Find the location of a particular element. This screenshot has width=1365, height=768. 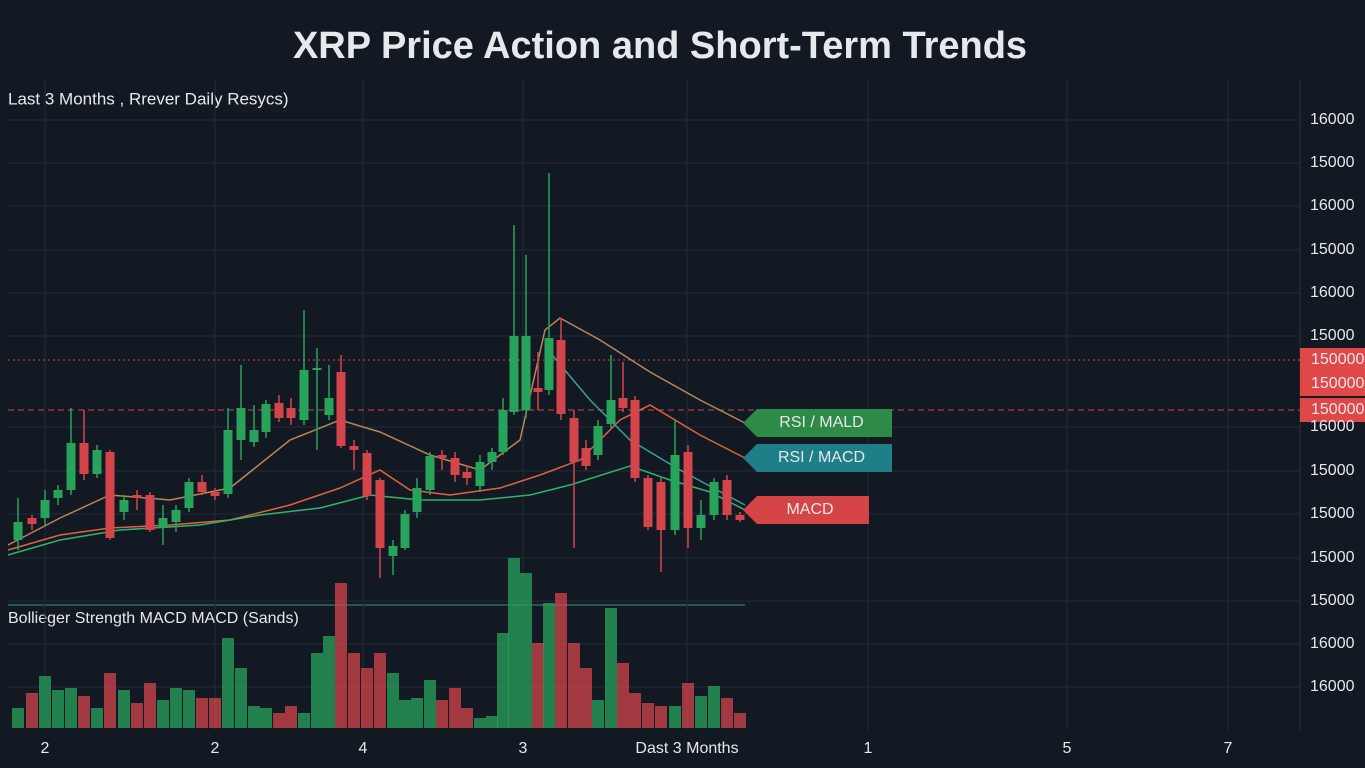

x-tick-label: 2 is located at coordinates (215, 748).